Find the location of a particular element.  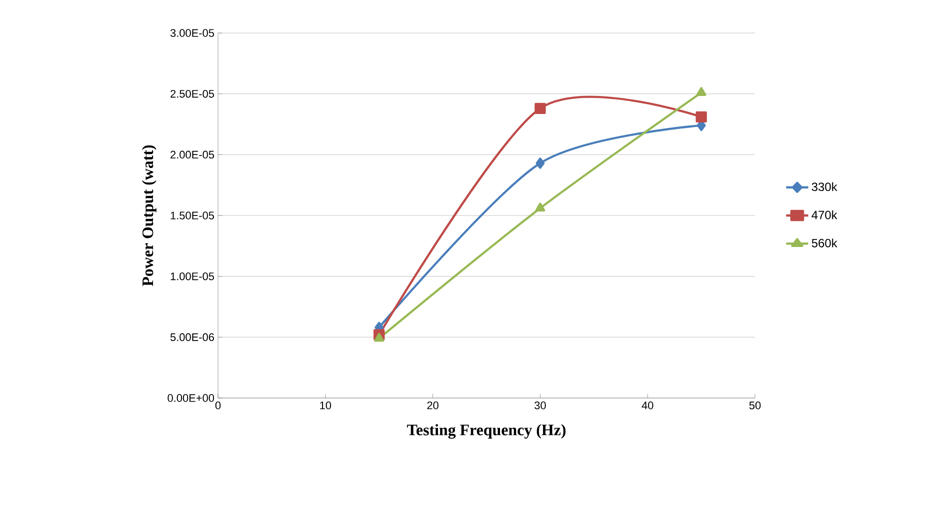

y-tick-label: 2.50E-05 is located at coordinates (192, 94).